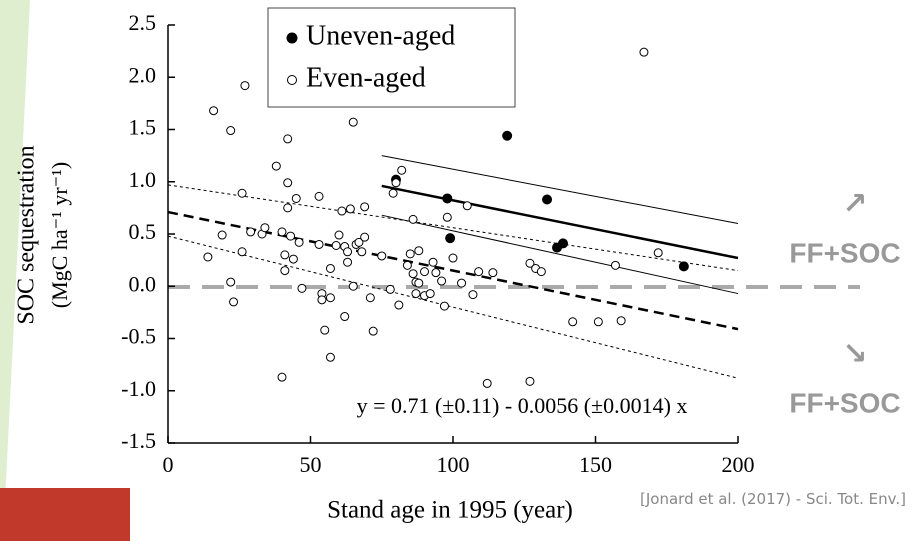 The image size is (917, 541). I want to click on y-tick-label: -1.0, so click(138, 388).